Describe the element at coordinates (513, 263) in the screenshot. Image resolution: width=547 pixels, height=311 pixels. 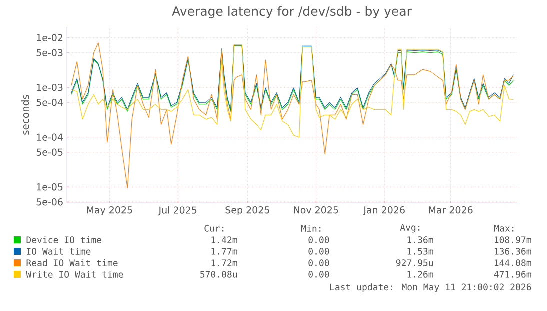
I see `text: 144.08m` at that location.